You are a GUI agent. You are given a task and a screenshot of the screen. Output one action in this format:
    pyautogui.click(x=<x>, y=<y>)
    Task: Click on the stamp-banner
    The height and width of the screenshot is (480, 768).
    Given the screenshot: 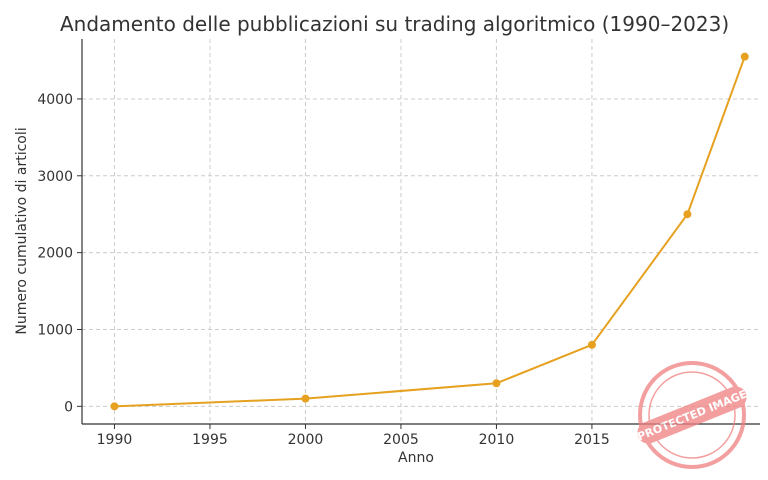 What is the action you would take?
    pyautogui.click(x=692, y=415)
    